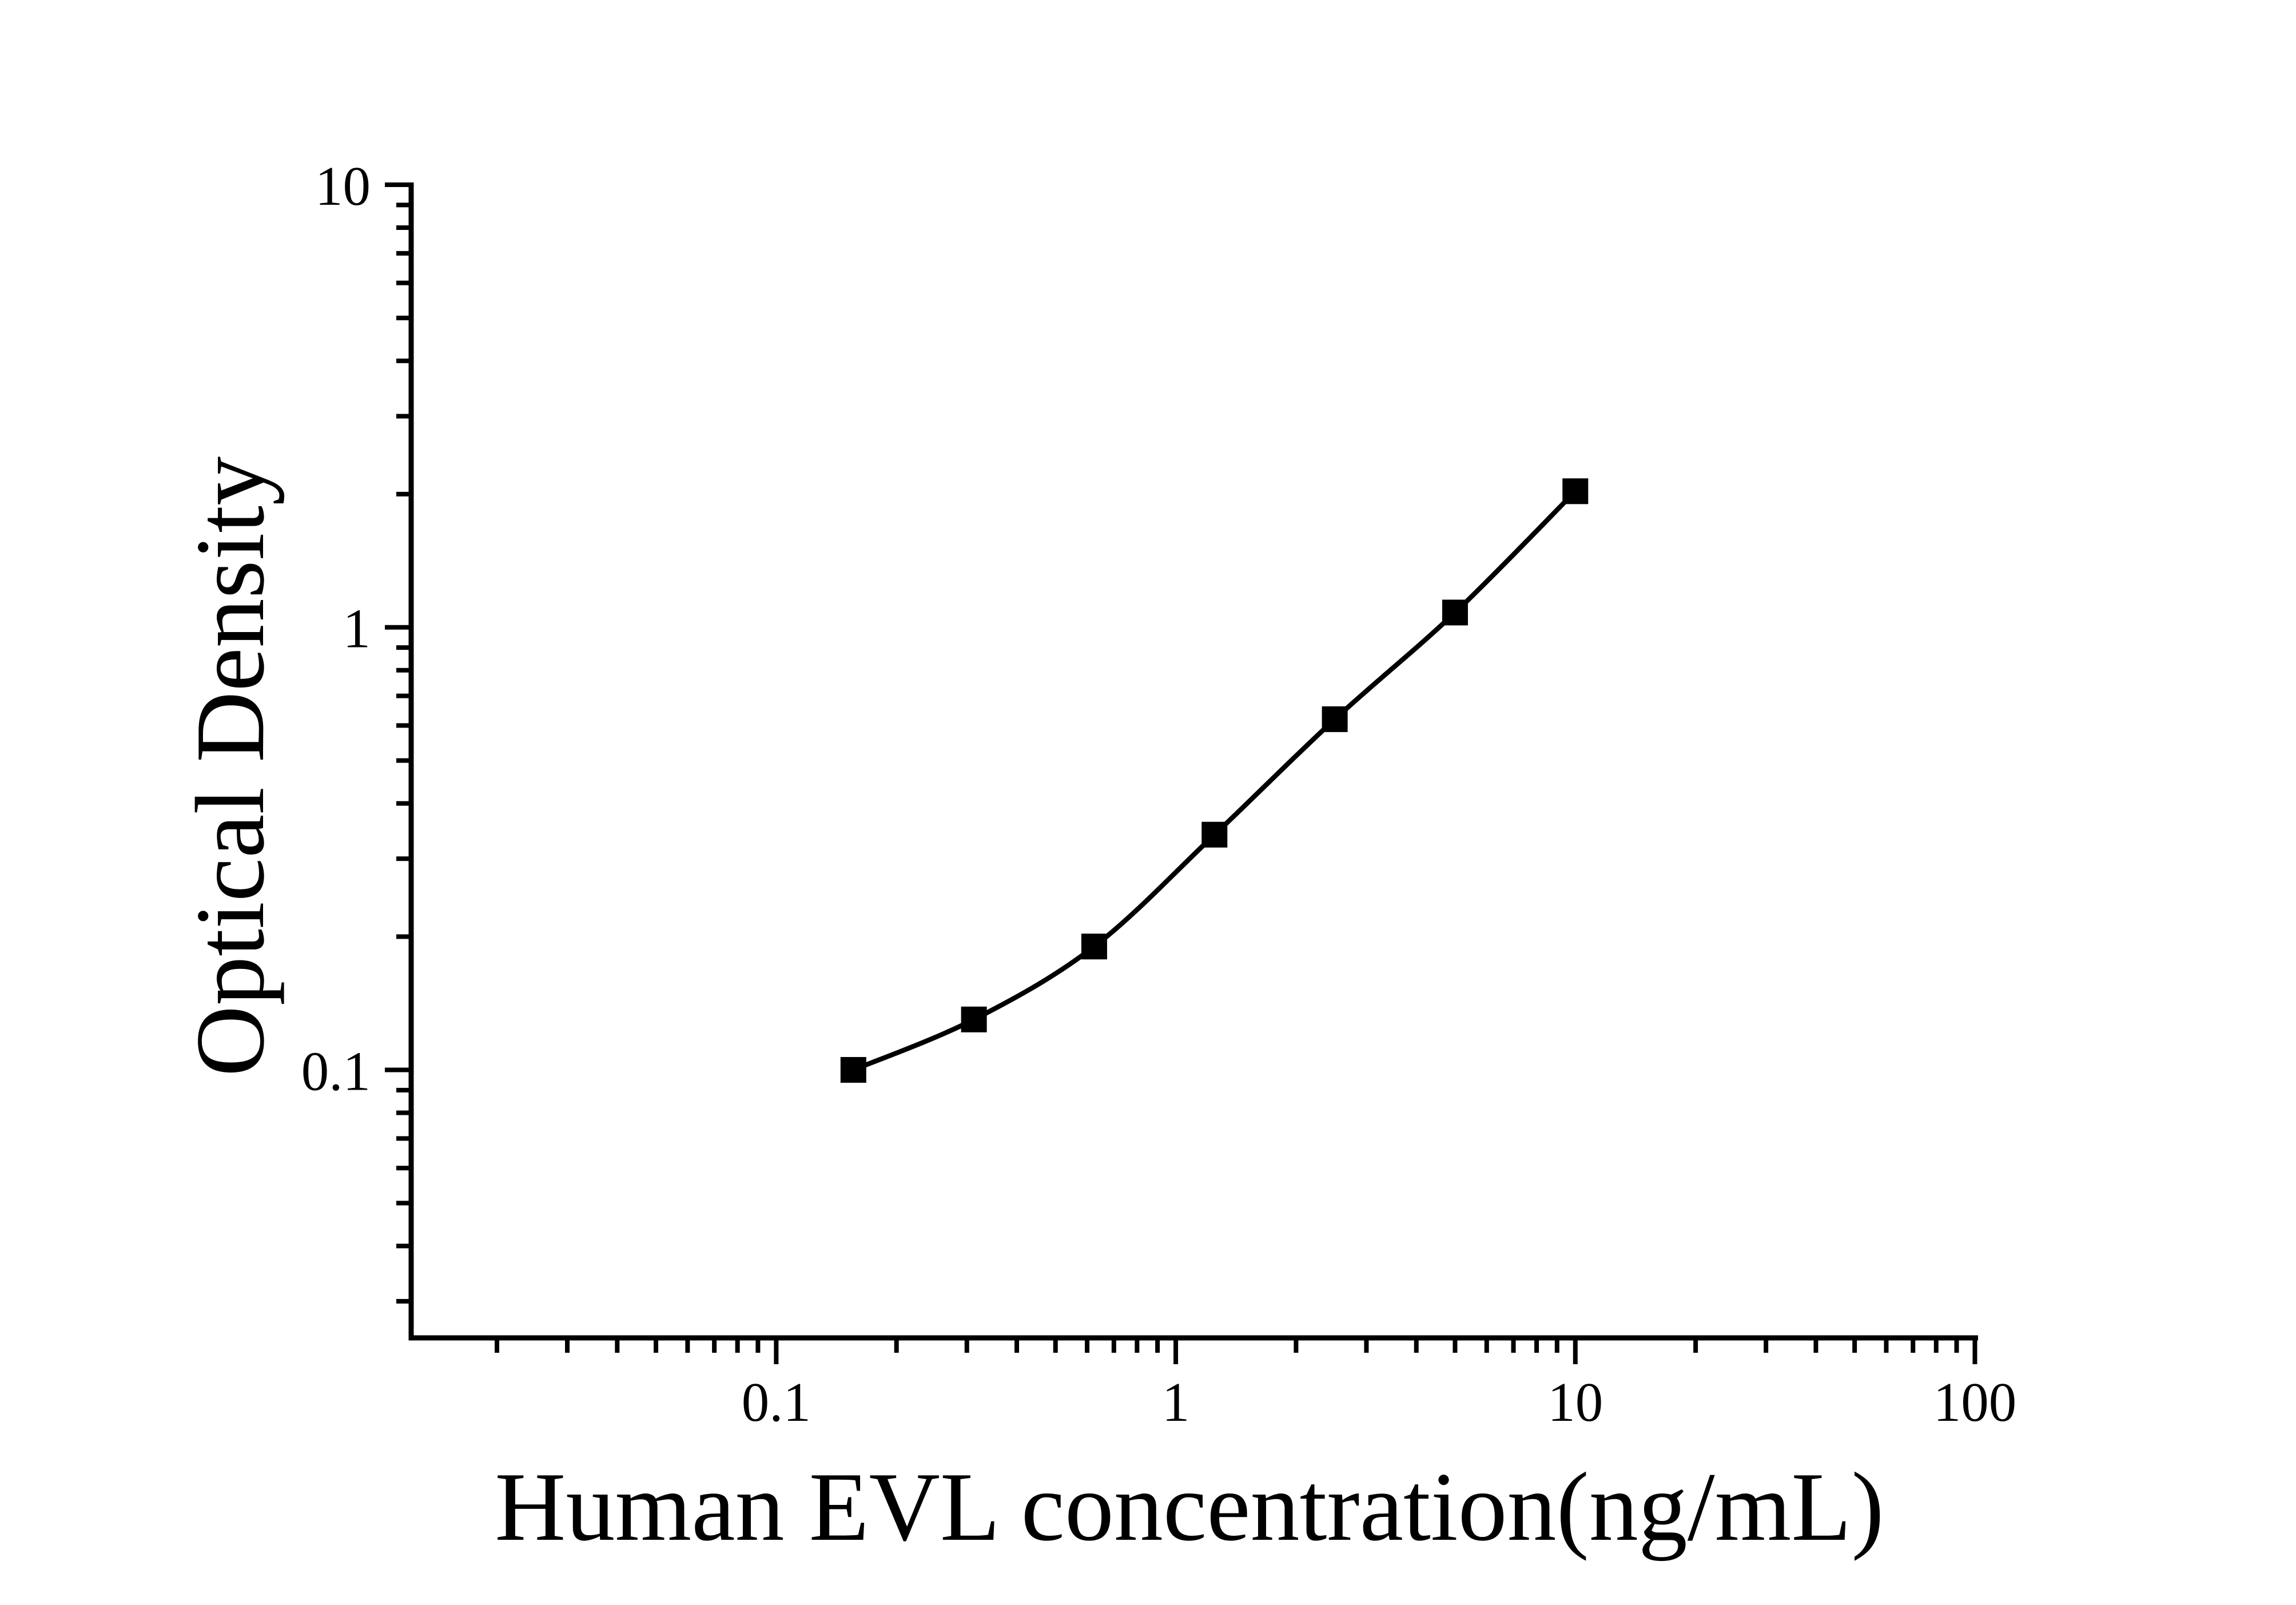 The image size is (2296, 1605). I want to click on y-tick-label: 10, so click(343, 186).